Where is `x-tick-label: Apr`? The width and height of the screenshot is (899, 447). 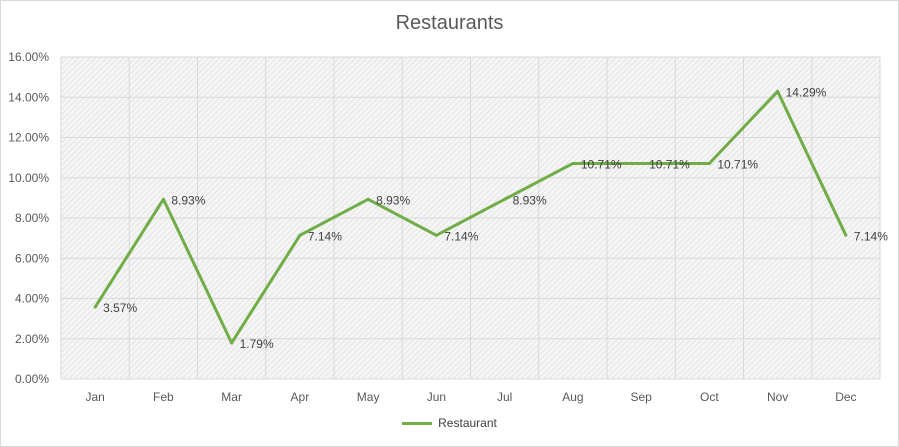
x-tick-label: Apr is located at coordinates (300, 397).